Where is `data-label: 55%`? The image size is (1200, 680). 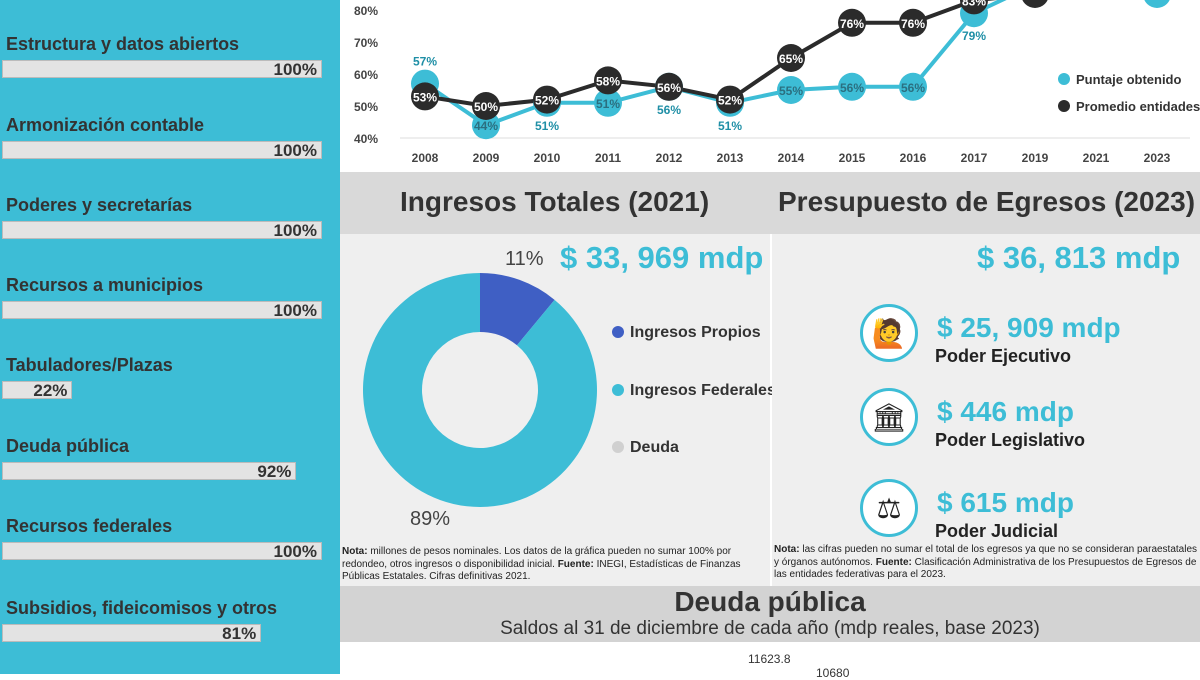
data-label: 55% is located at coordinates (791, 91).